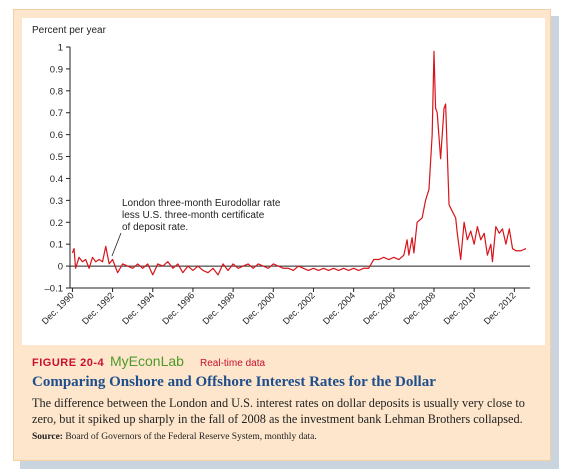 This screenshot has width=565, height=473. What do you see at coordinates (56, 245) in the screenshot?
I see `y-tick-label: 0.1` at bounding box center [56, 245].